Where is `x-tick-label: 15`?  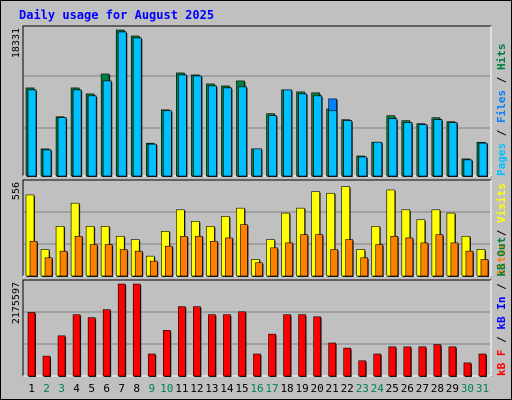 x-tick-label: 15 is located at coordinates (241, 388).